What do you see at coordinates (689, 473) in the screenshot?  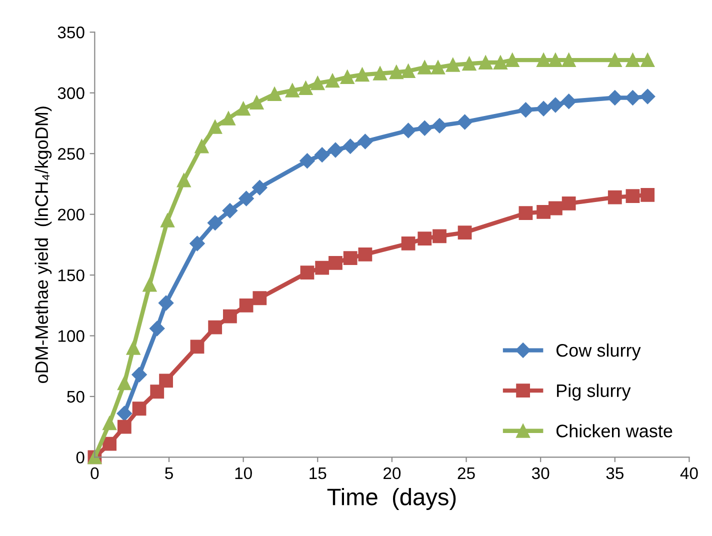 I see `x-tick-label: 40` at bounding box center [689, 473].